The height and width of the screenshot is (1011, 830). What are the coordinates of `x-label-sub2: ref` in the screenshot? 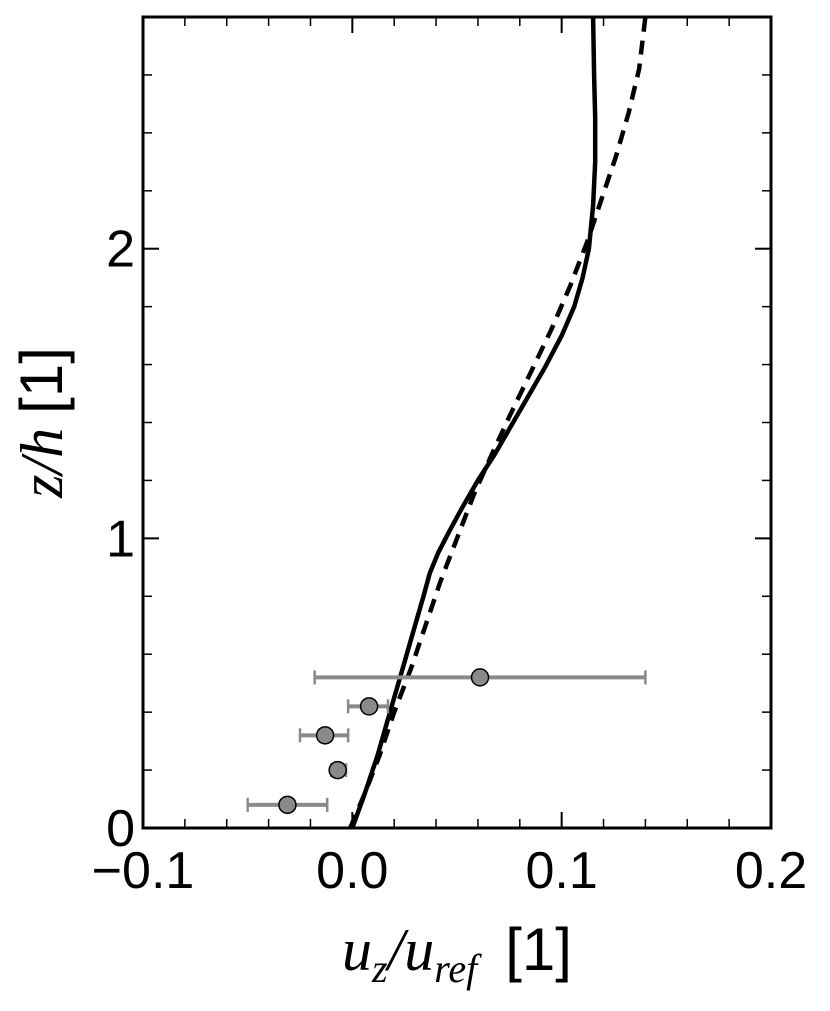 It's located at (458, 968).